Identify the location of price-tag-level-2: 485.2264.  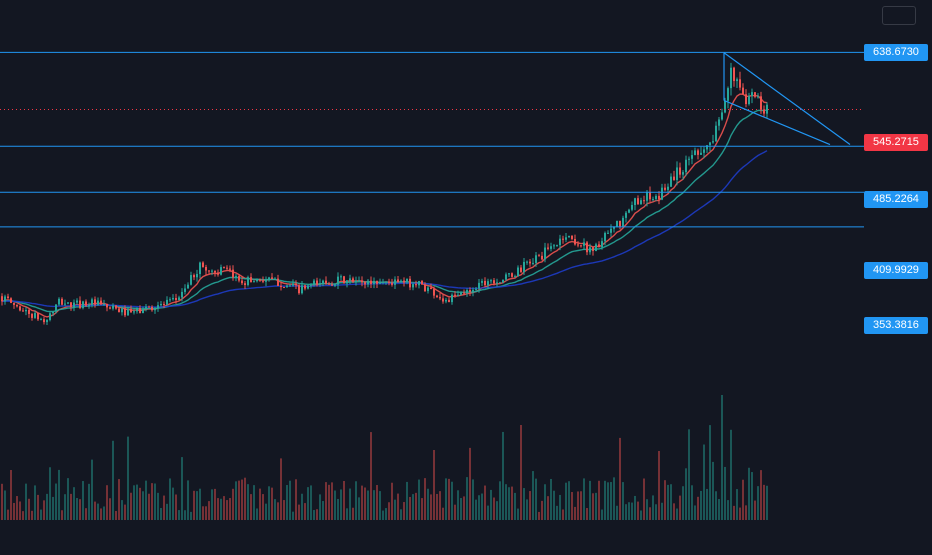
(896, 199).